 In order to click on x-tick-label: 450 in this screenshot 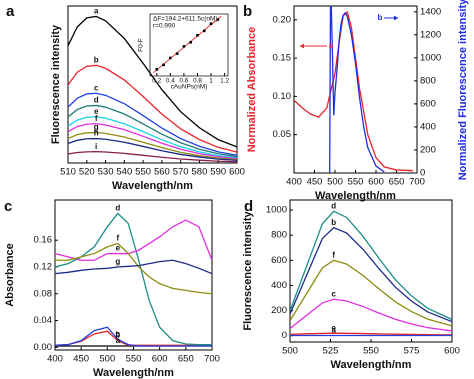, I will do `click(81, 359)`.